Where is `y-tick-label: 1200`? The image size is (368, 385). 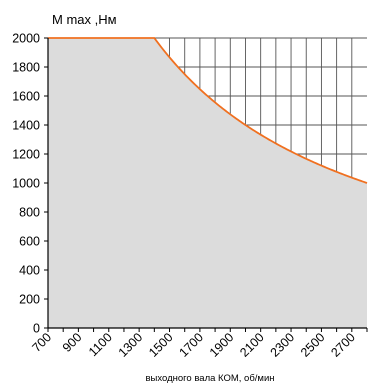
y-tick-label: 1200 is located at coordinates (26, 155).